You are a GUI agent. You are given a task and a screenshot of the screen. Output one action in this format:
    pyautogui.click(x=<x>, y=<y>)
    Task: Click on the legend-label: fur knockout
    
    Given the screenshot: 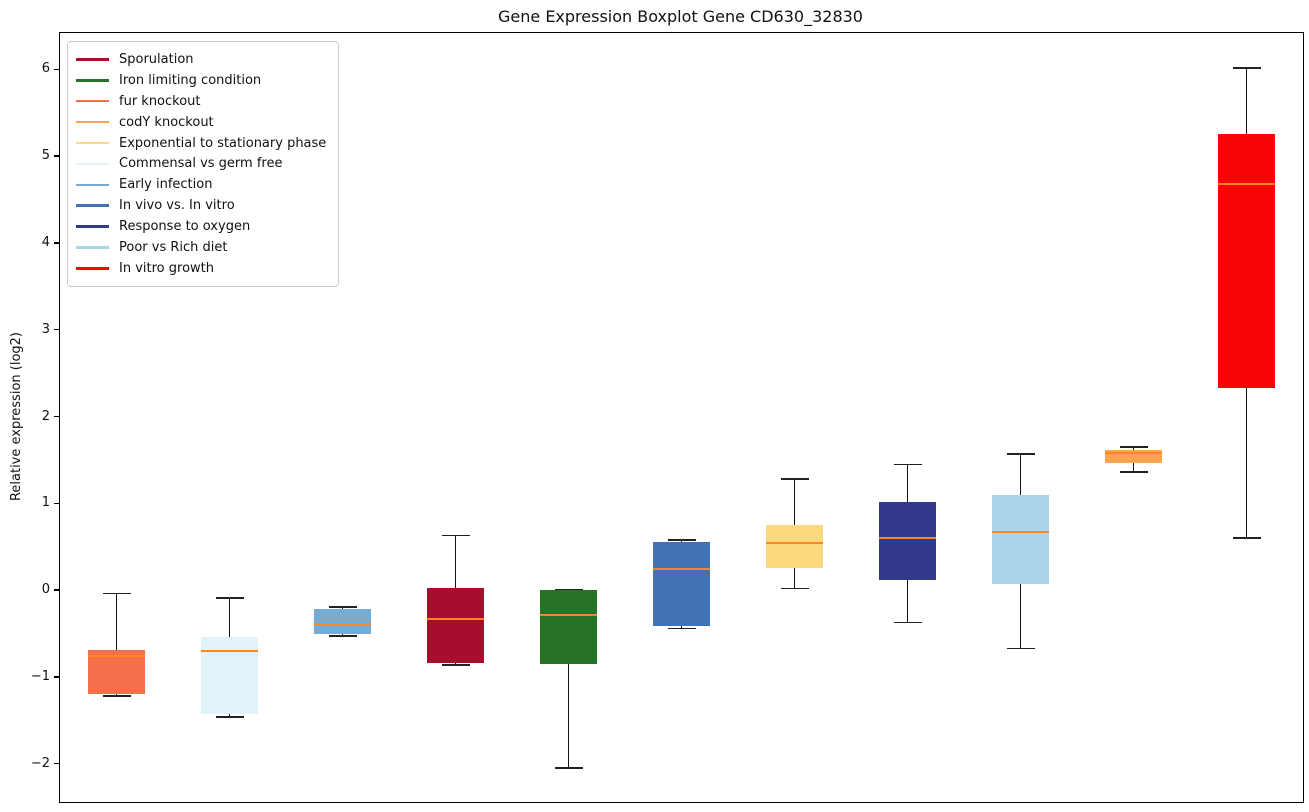 What is the action you would take?
    pyautogui.click(x=160, y=101)
    